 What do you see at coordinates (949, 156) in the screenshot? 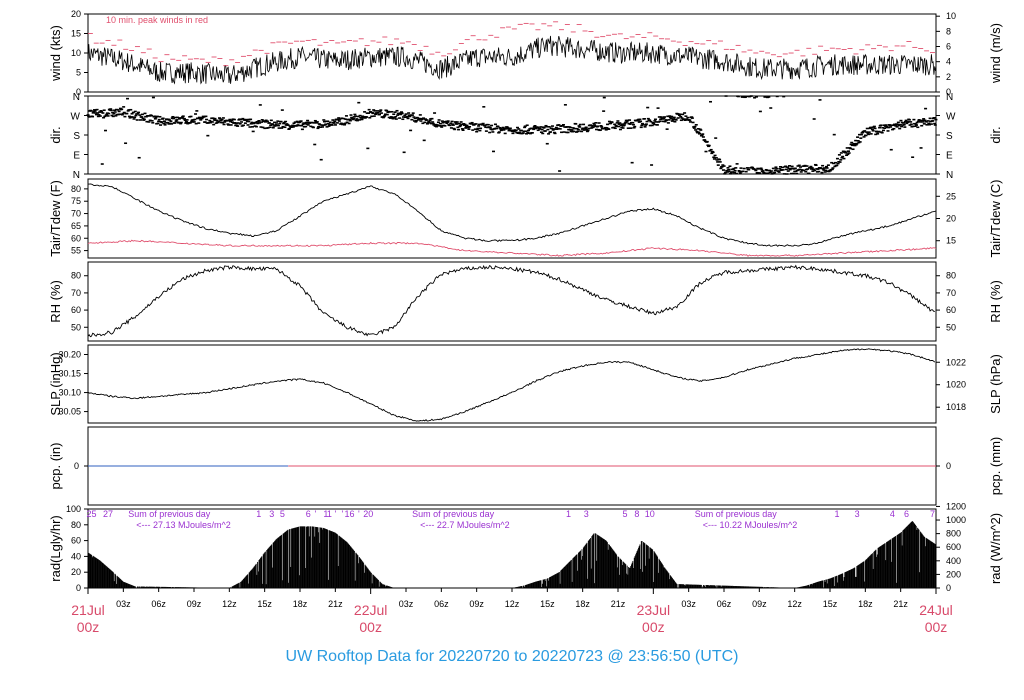
I see `dir-right-tick-label: E` at bounding box center [949, 156].